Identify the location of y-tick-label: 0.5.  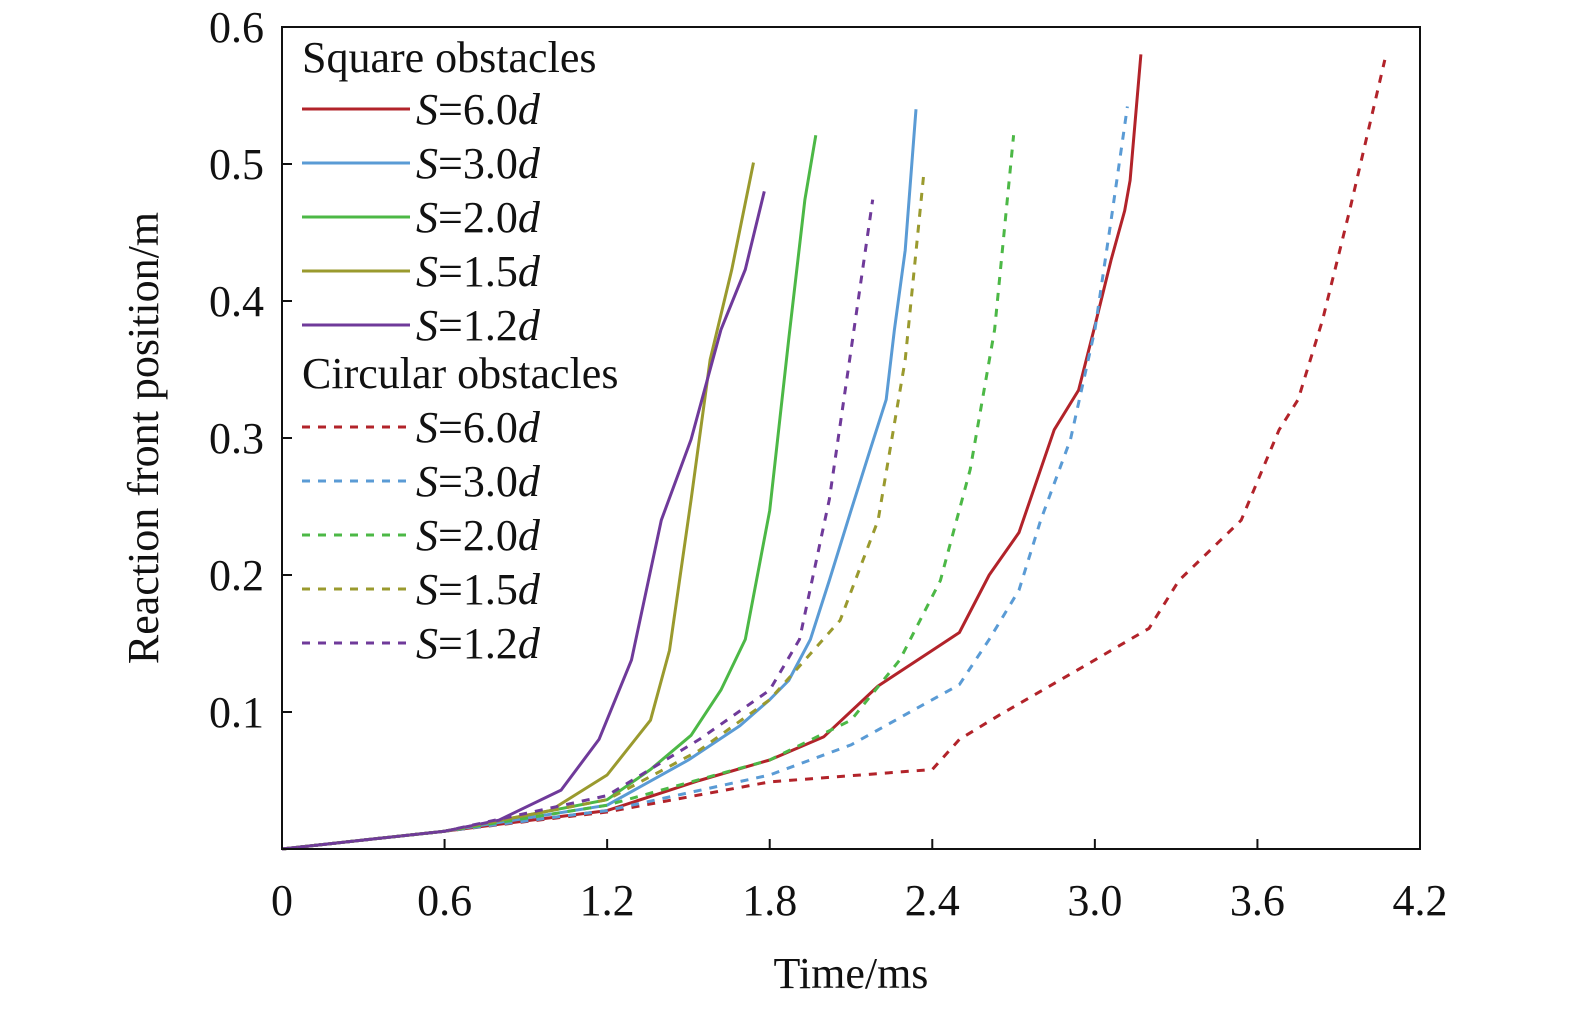
(236, 164).